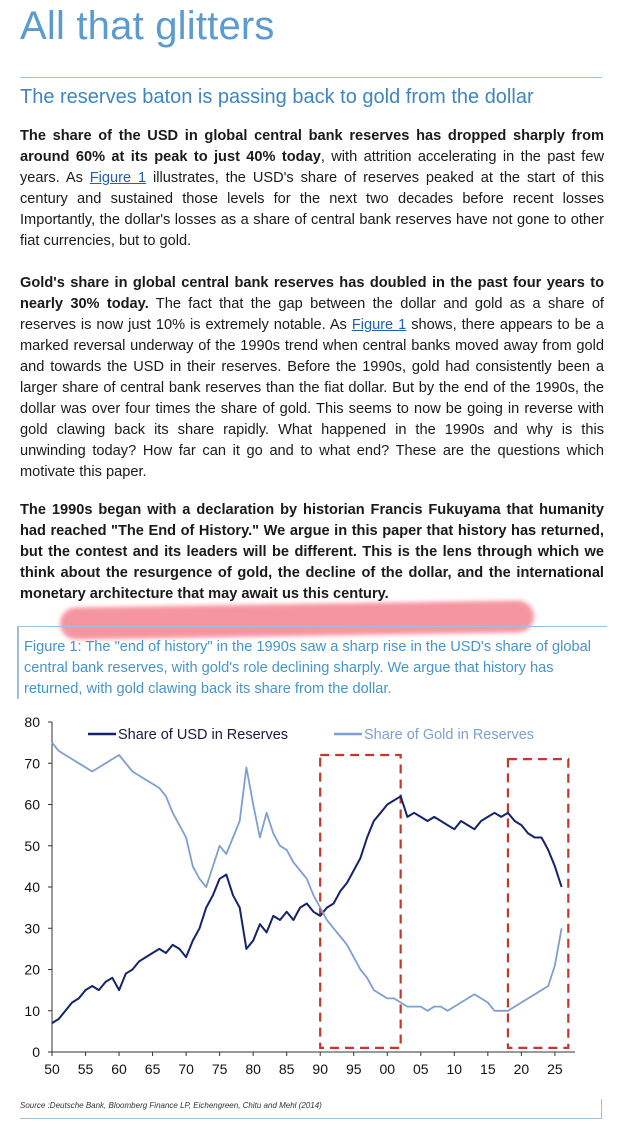 The image size is (620, 1127). I want to click on y-tick-label: 10, so click(32, 1011).